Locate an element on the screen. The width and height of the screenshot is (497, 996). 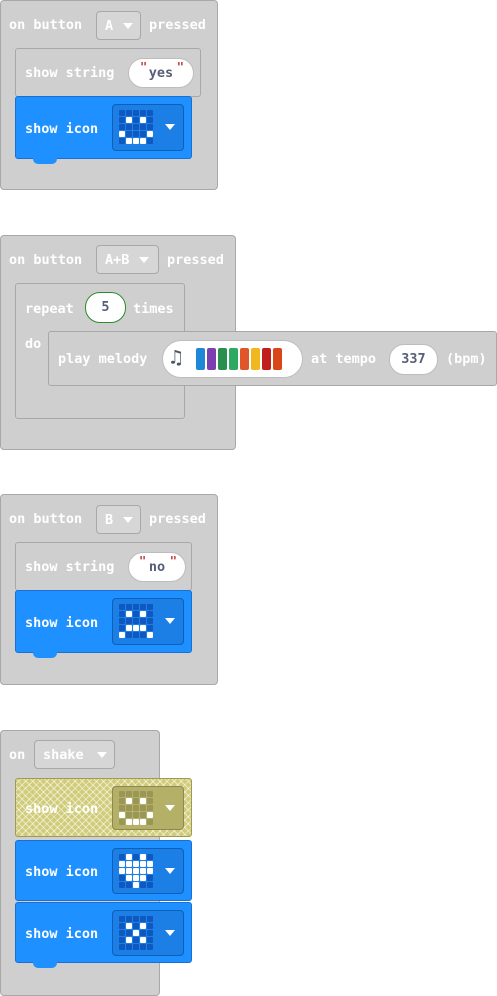
melody-picker: ♫ is located at coordinates (232, 359).